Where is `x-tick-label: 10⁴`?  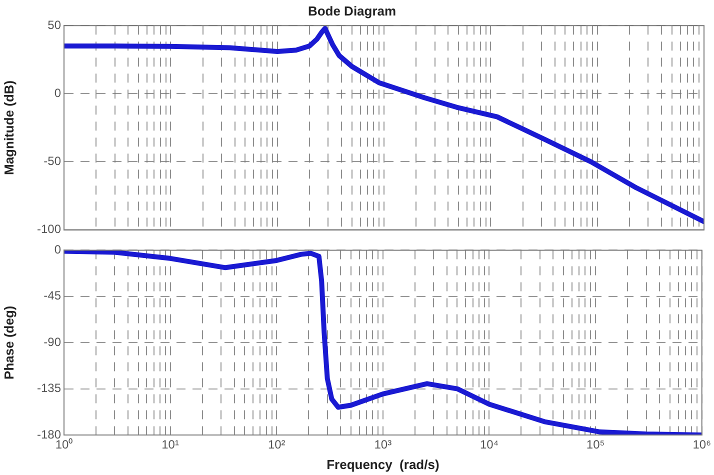 x-tick-label: 10⁴ is located at coordinates (489, 445).